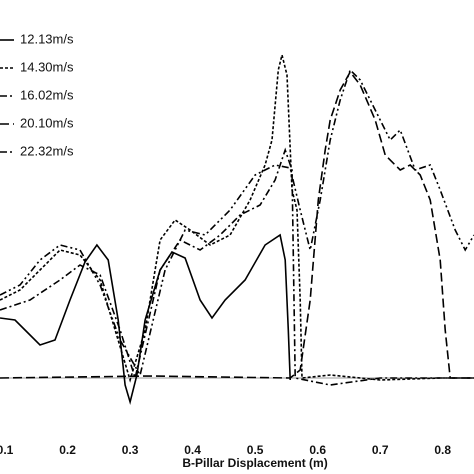  What do you see at coordinates (47, 66) in the screenshot?
I see `legend-label: 14.30m/s` at bounding box center [47, 66].